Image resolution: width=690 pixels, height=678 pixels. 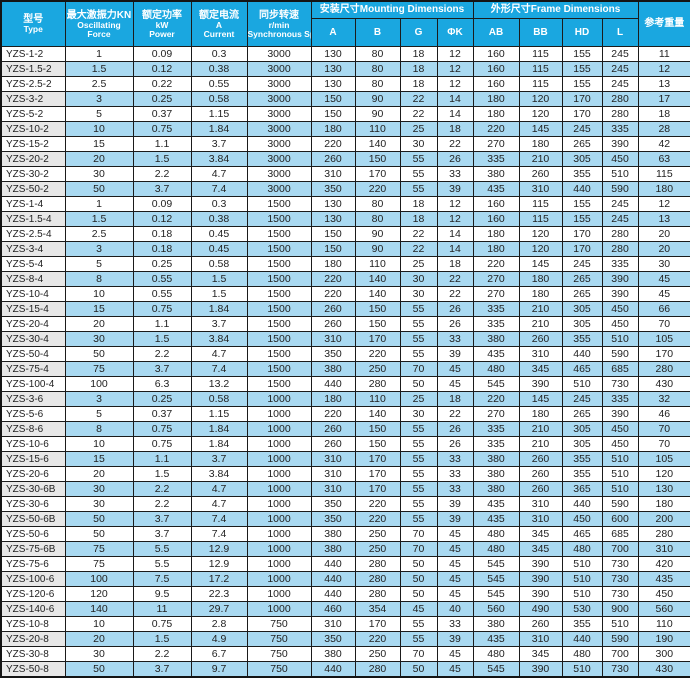 I want to click on value-cell: 10, so click(x=99, y=129).